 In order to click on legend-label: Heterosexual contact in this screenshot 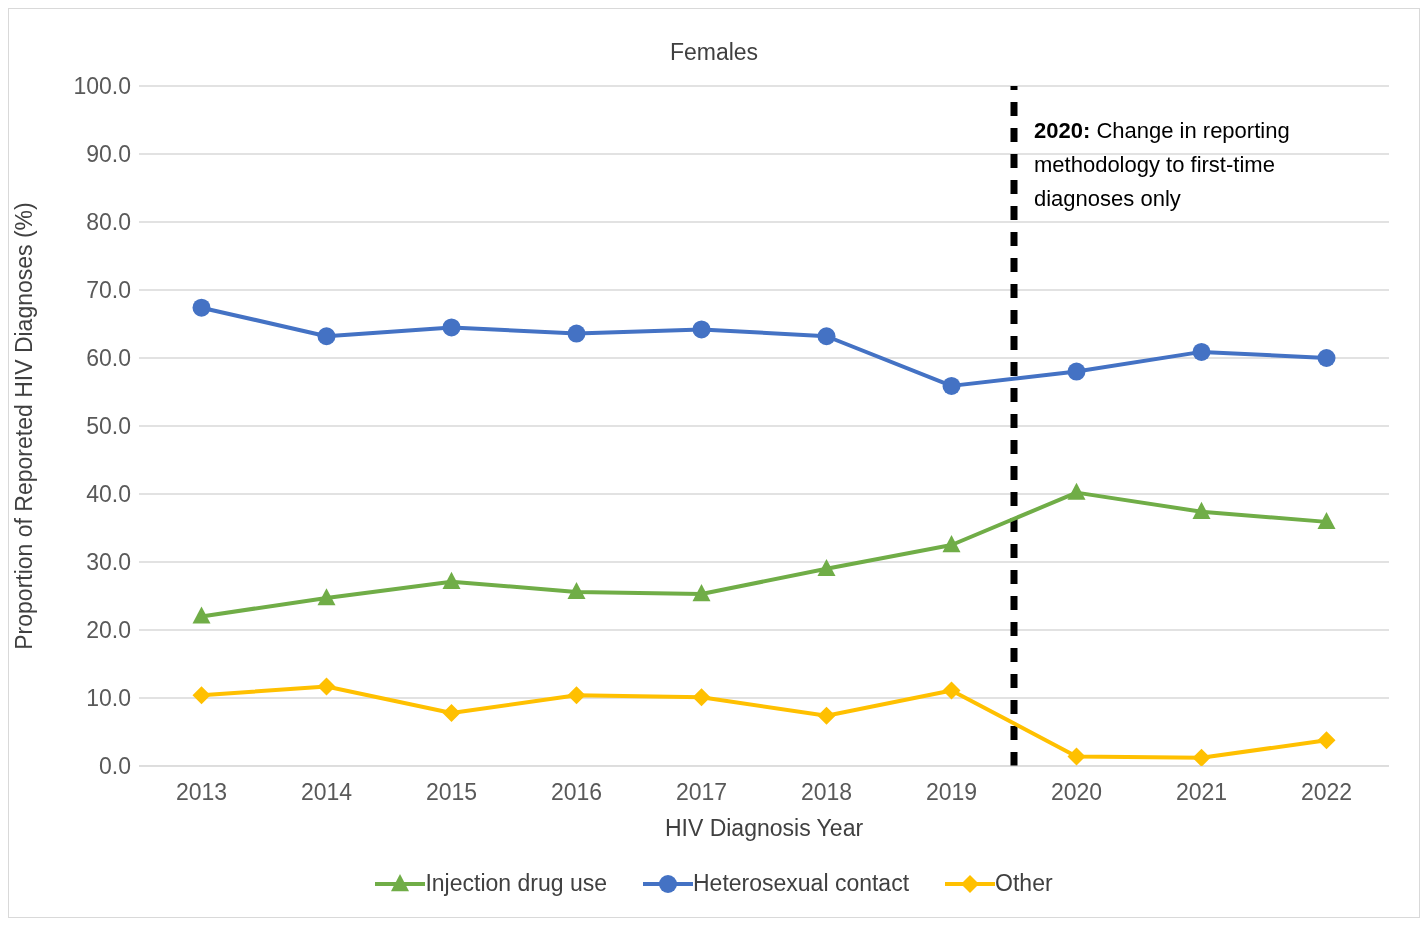, I will do `click(801, 883)`.